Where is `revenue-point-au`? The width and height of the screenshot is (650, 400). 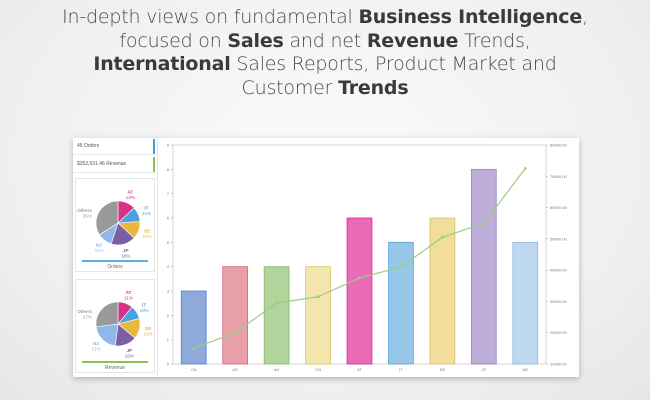 revenue-point-au is located at coordinates (277, 303).